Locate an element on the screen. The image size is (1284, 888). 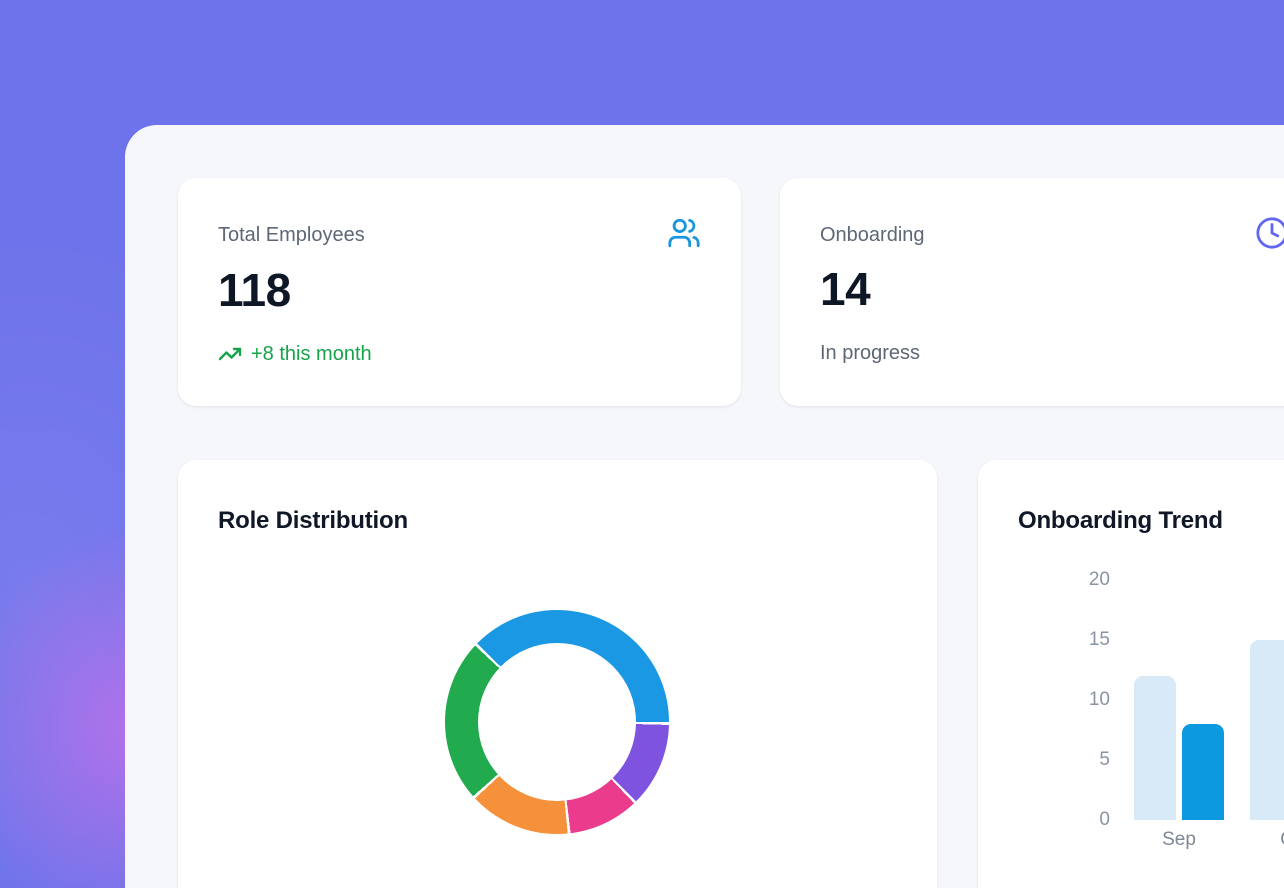
stat-card-header: Total Employees is located at coordinates (459, 234).